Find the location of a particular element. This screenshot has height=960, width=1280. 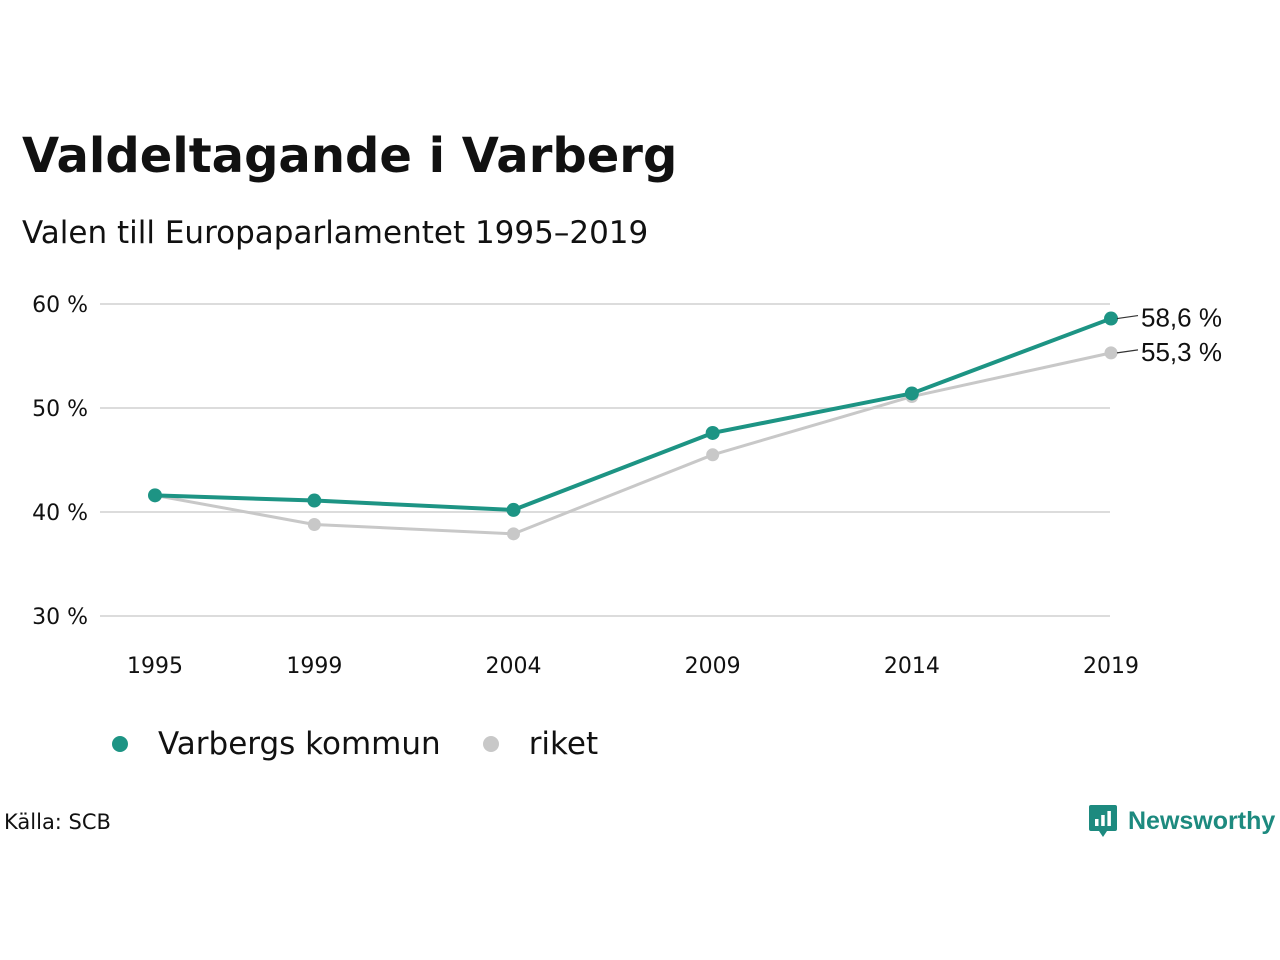

chart-title: Valdeltagande i Varberg is located at coordinates (350, 156).